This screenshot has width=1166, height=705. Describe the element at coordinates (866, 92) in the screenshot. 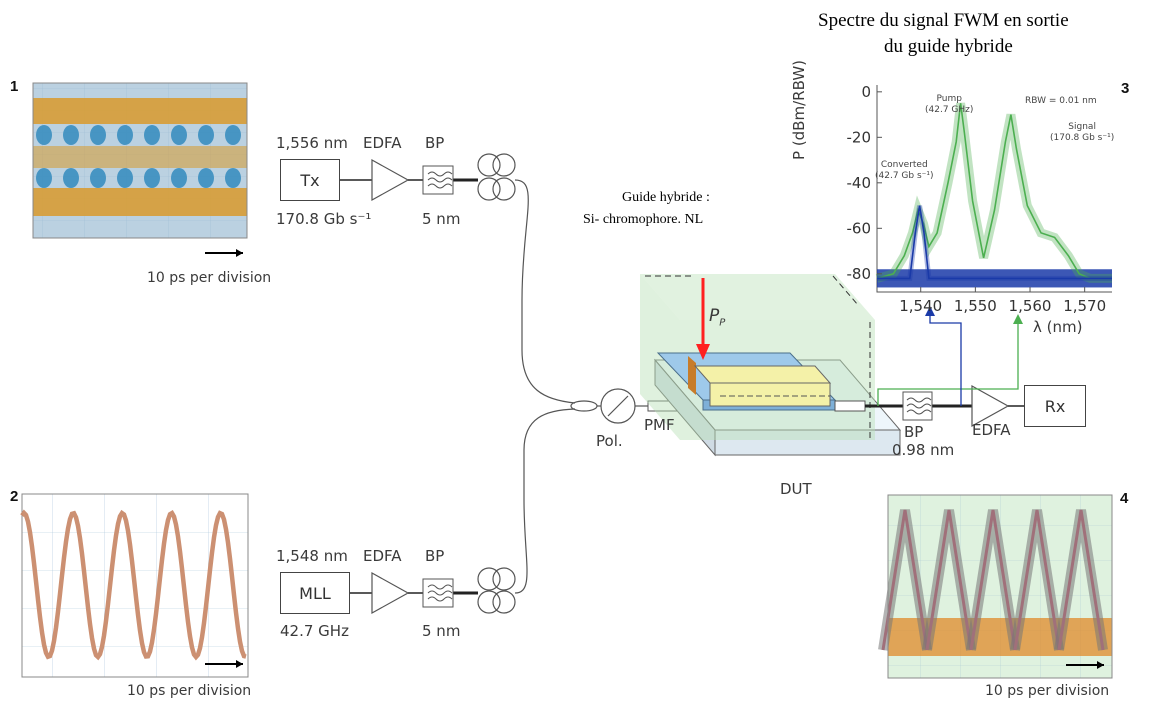

I see `ytick-label: 0` at that location.